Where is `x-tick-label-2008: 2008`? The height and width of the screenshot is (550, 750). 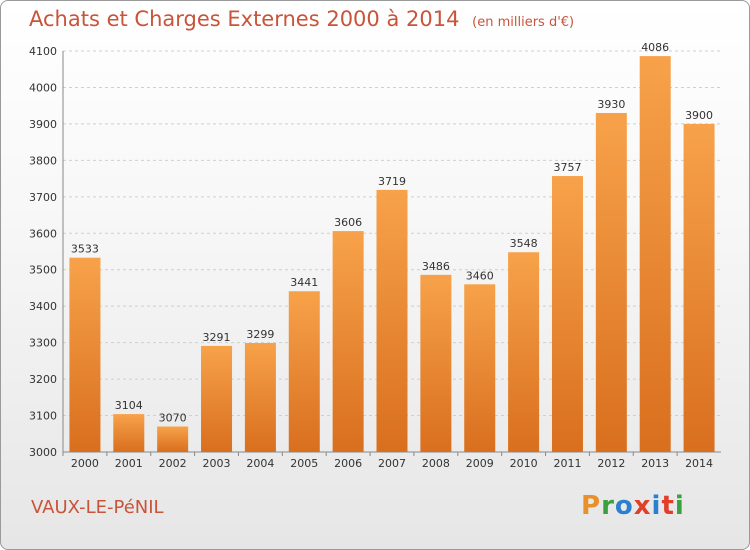
x-tick-label-2008: 2008 is located at coordinates (436, 463).